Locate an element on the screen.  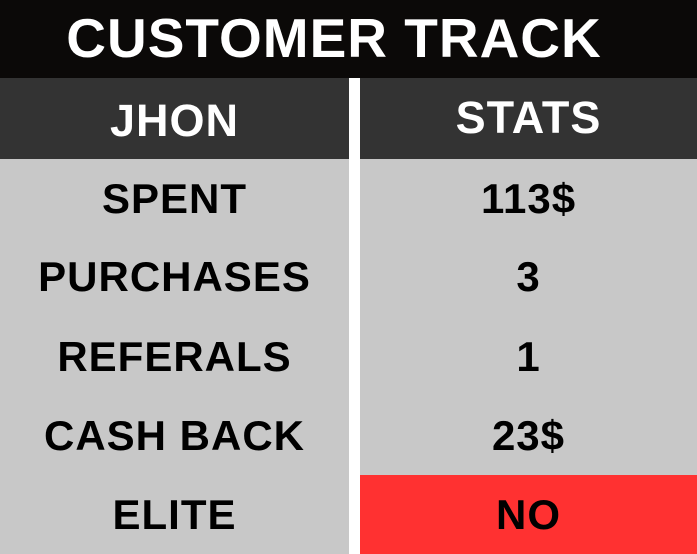
value-elite-status-badge: NO is located at coordinates (528, 514).